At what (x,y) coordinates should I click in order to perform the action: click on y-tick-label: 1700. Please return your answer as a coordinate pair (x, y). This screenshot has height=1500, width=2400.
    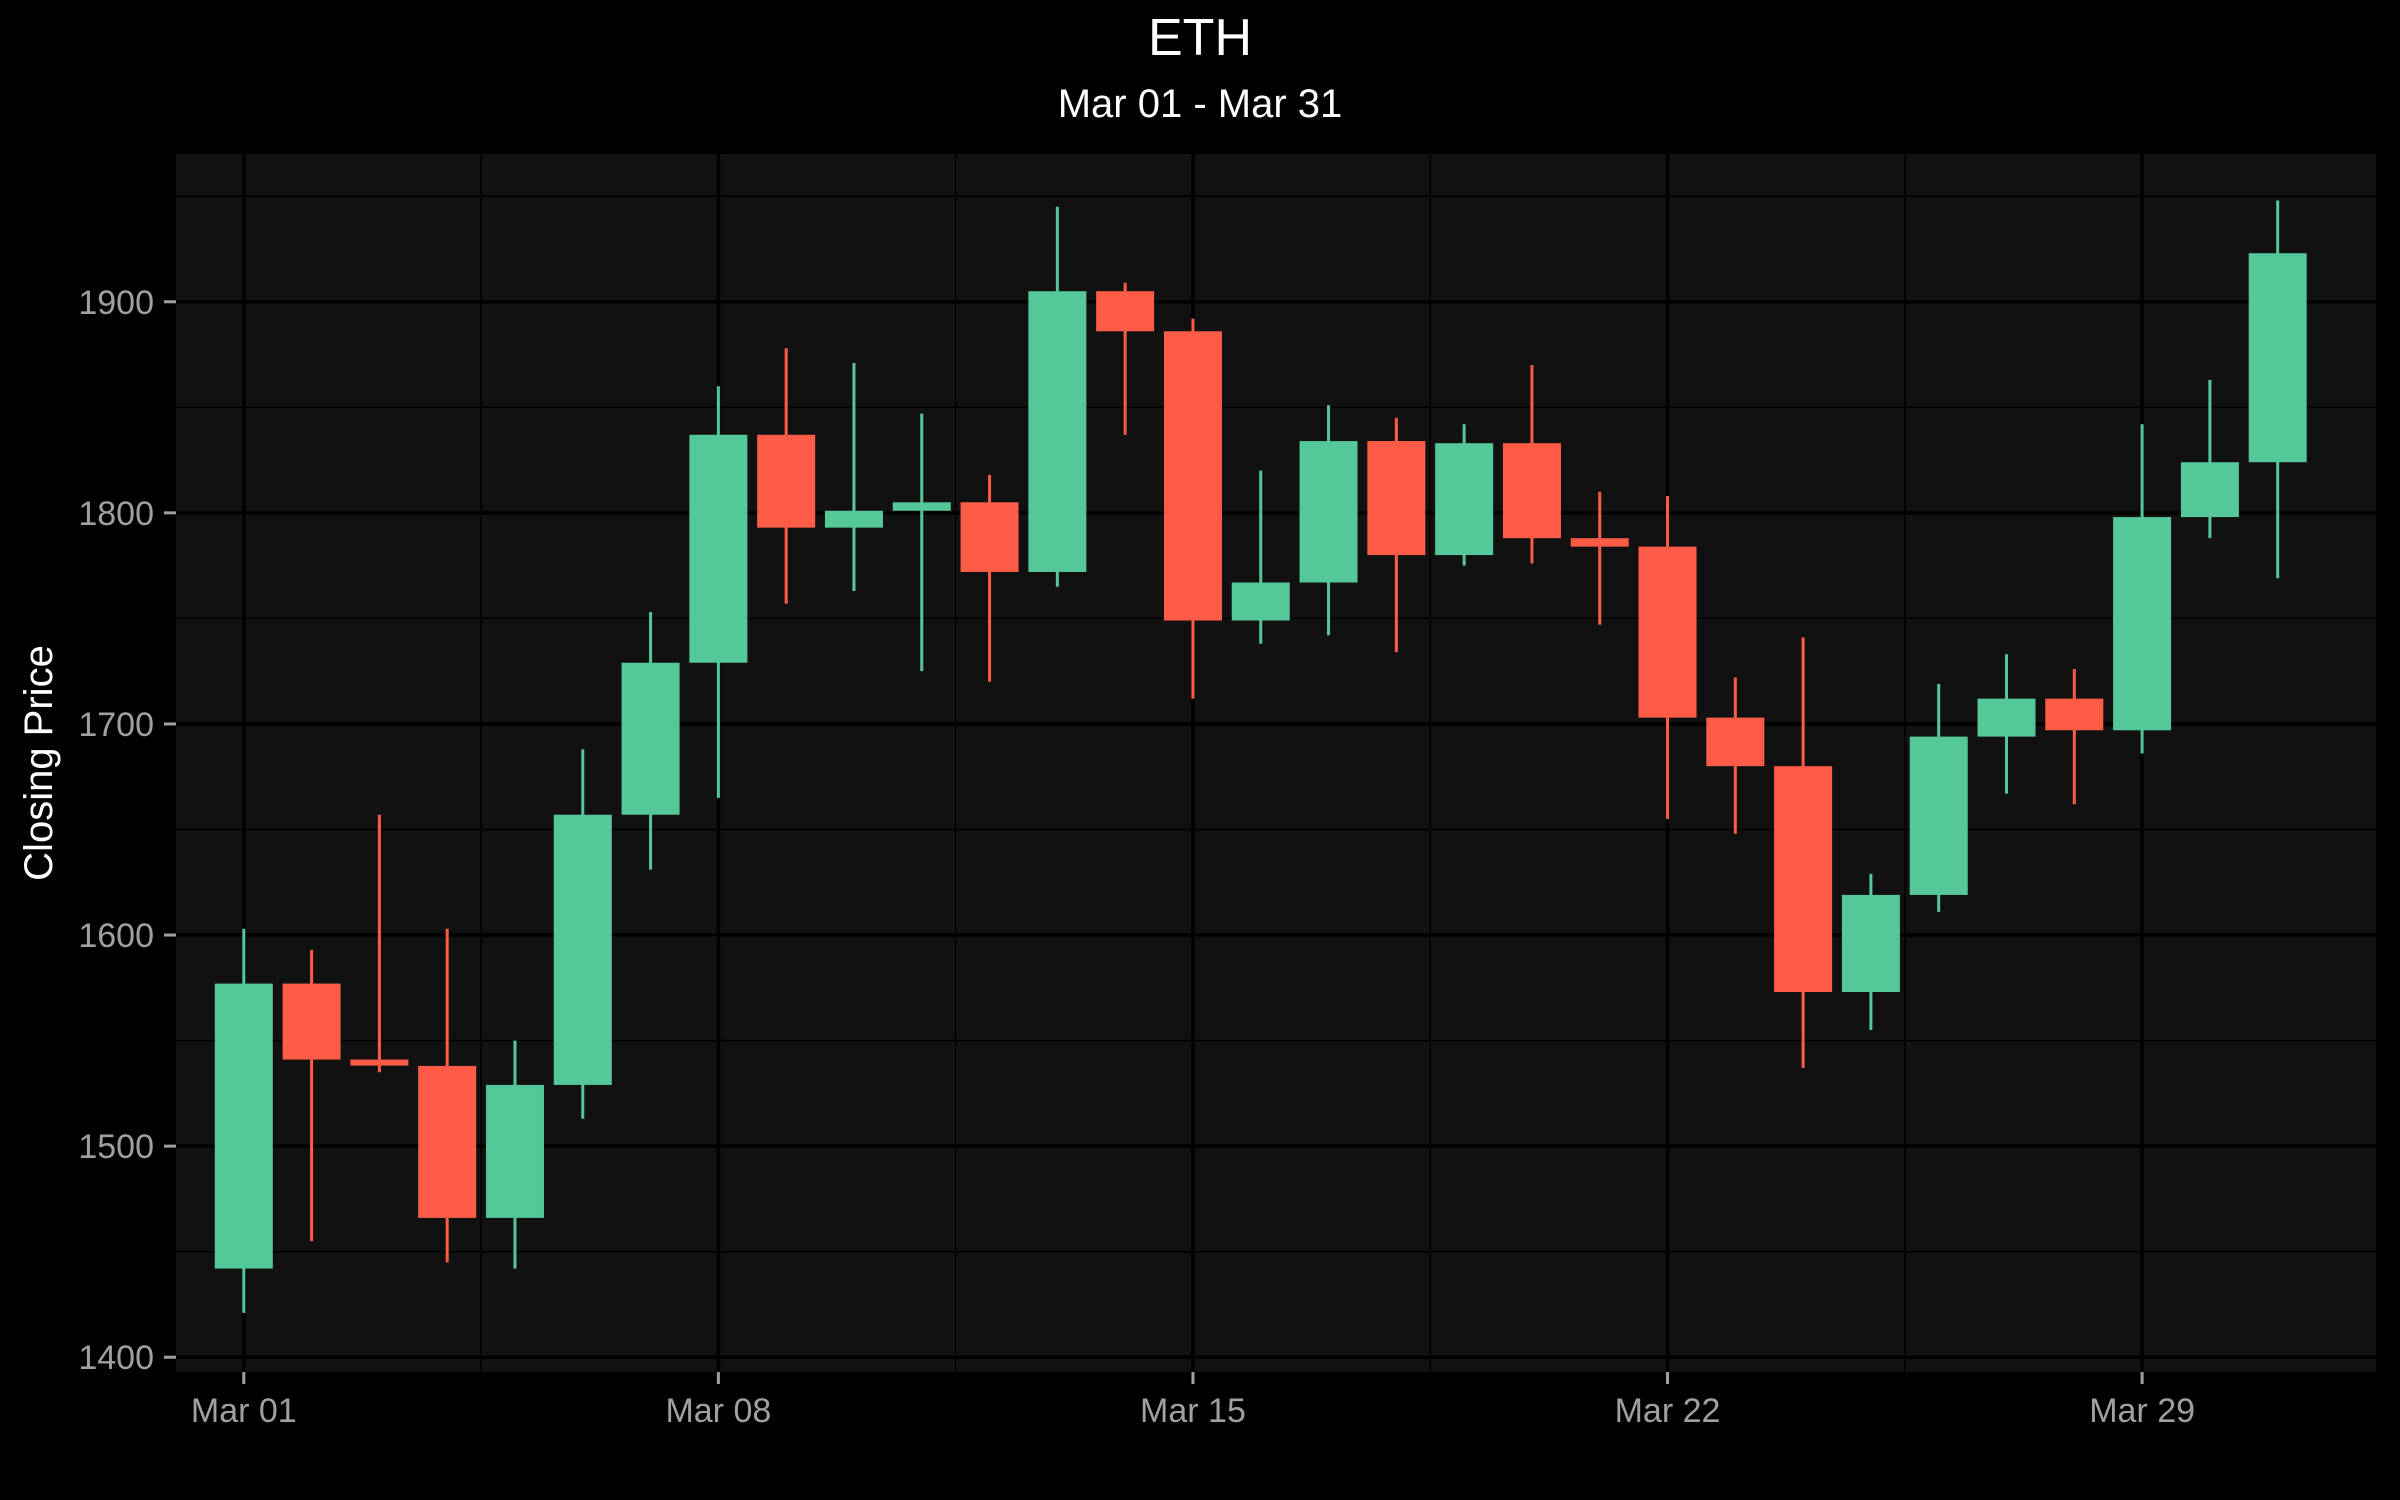
    Looking at the image, I should click on (116, 725).